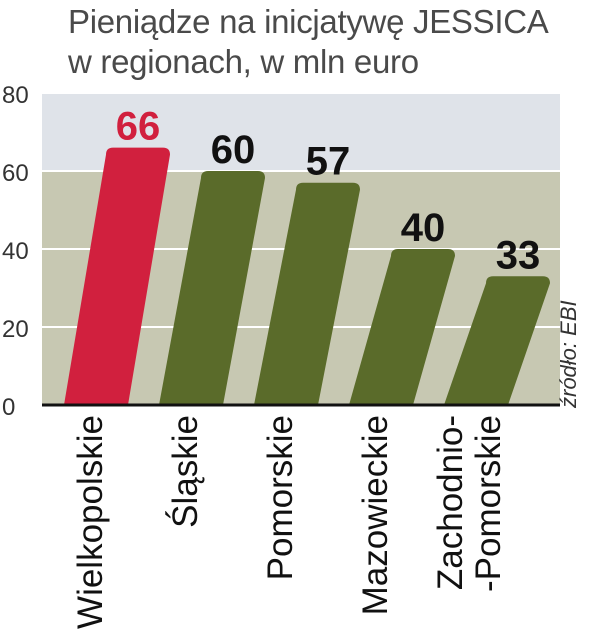 This screenshot has width=600, height=640. I want to click on category-label-line: -Pomorskie, so click(488, 503).